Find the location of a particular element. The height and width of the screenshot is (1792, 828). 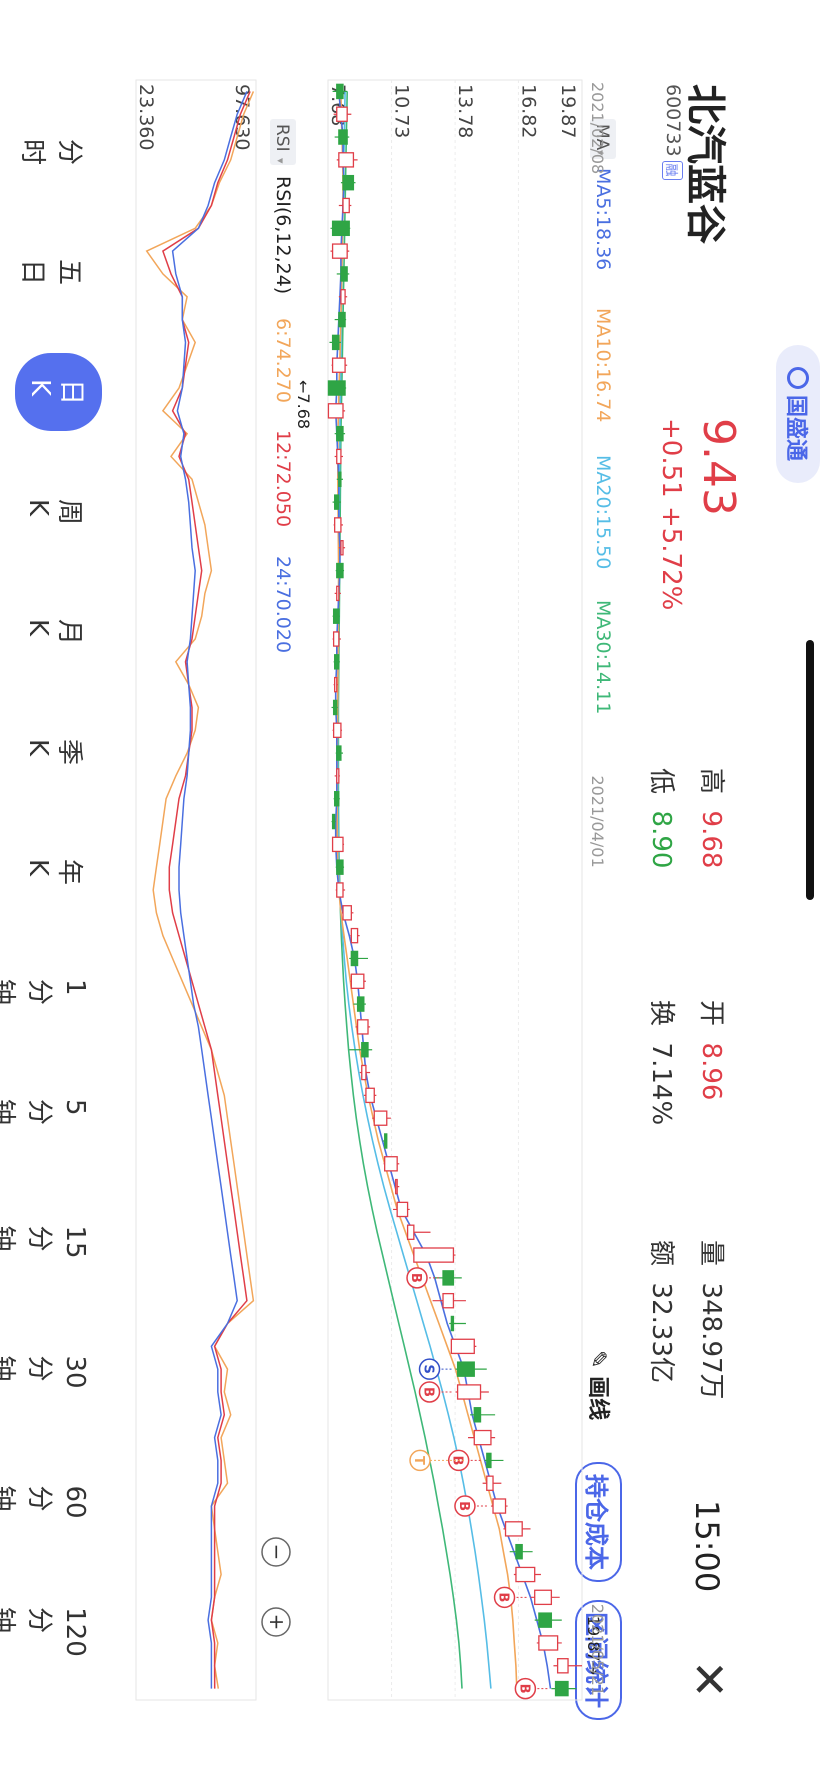

tab-15分钟: 15分钟 is located at coordinates (45, 1242).